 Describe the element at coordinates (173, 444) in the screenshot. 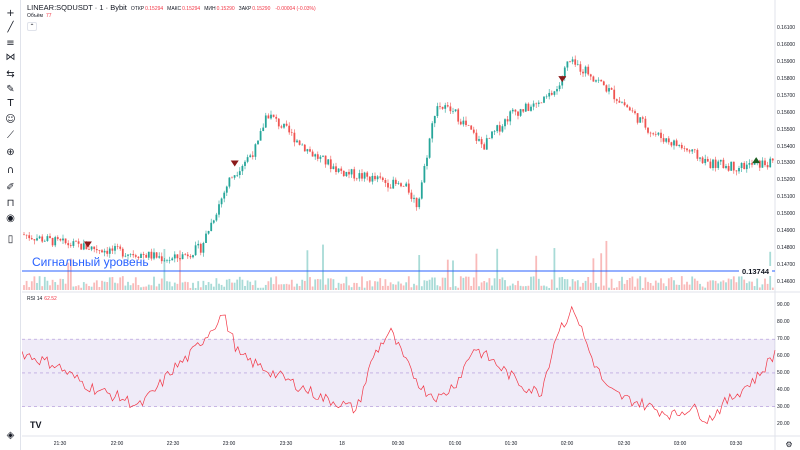

I see `time-tick-label: 22:30` at that location.